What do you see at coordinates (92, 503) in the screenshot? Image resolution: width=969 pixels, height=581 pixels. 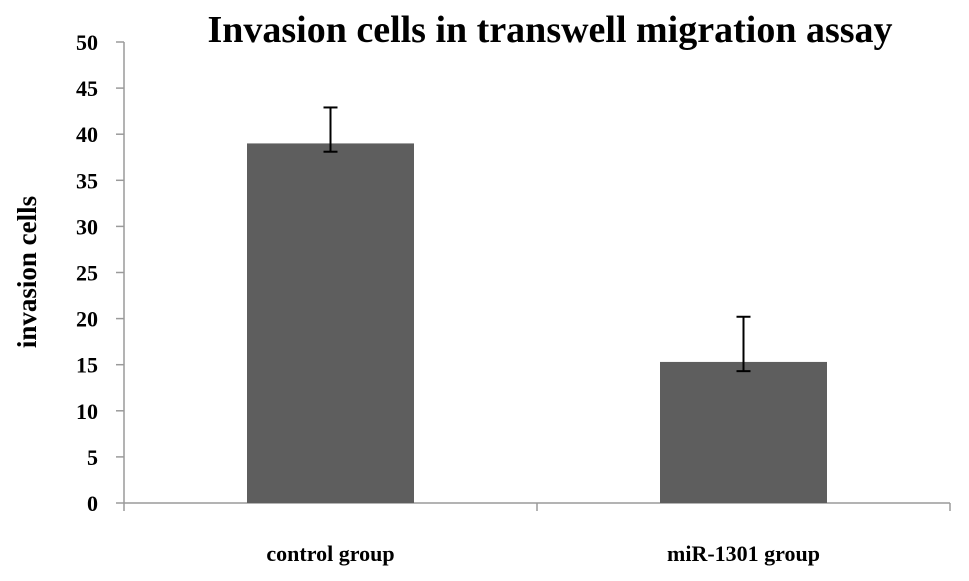 I see `y-tick-label: 0` at bounding box center [92, 503].